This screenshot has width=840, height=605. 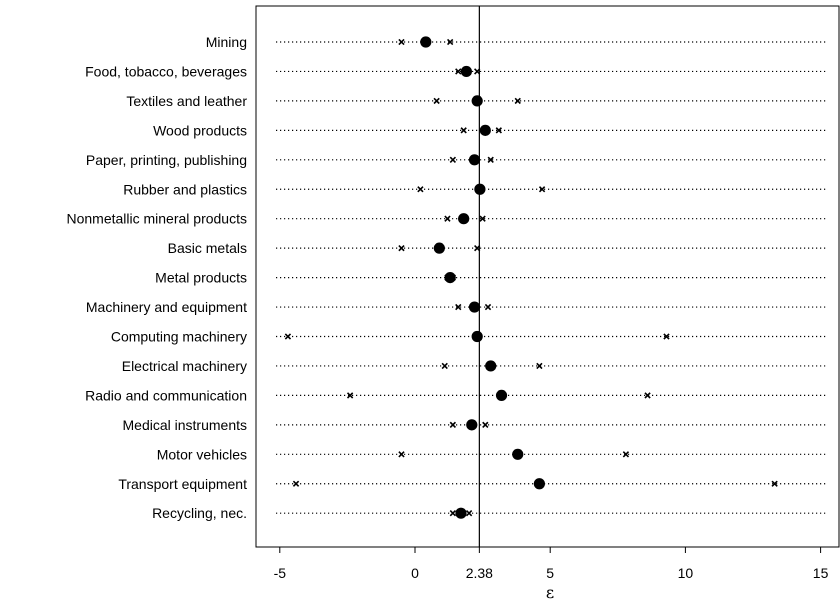 I want to click on category-row: Food, tobacco, beverages, so click(x=455, y=71).